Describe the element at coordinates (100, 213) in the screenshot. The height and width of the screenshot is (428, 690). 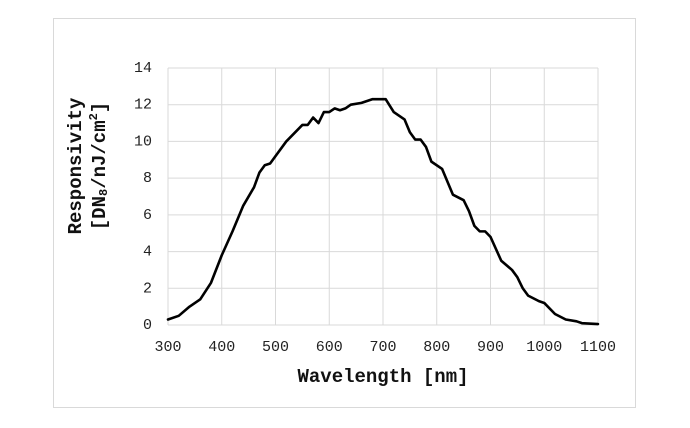
I see `text: [DN` at that location.